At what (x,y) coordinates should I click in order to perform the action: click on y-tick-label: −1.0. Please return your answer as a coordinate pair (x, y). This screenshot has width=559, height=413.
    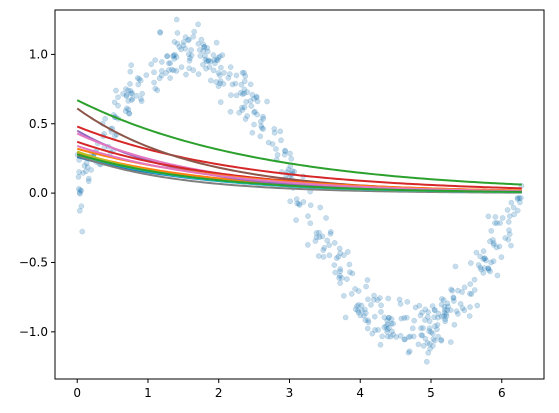
    Looking at the image, I should click on (33, 332).